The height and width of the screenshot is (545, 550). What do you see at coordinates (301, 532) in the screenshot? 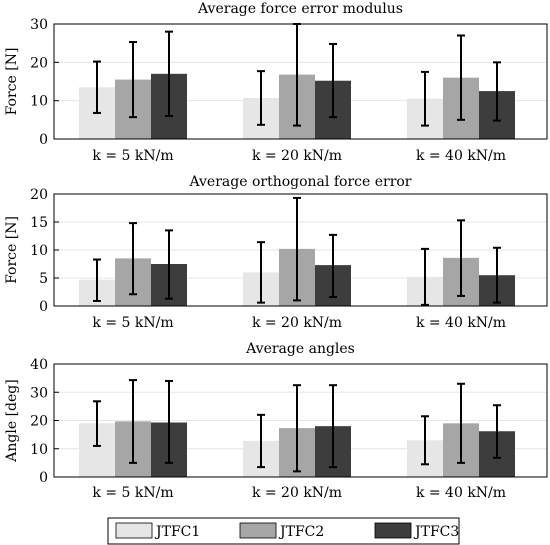
I see `legend-label-jtfc2: JTFC2` at bounding box center [301, 532].